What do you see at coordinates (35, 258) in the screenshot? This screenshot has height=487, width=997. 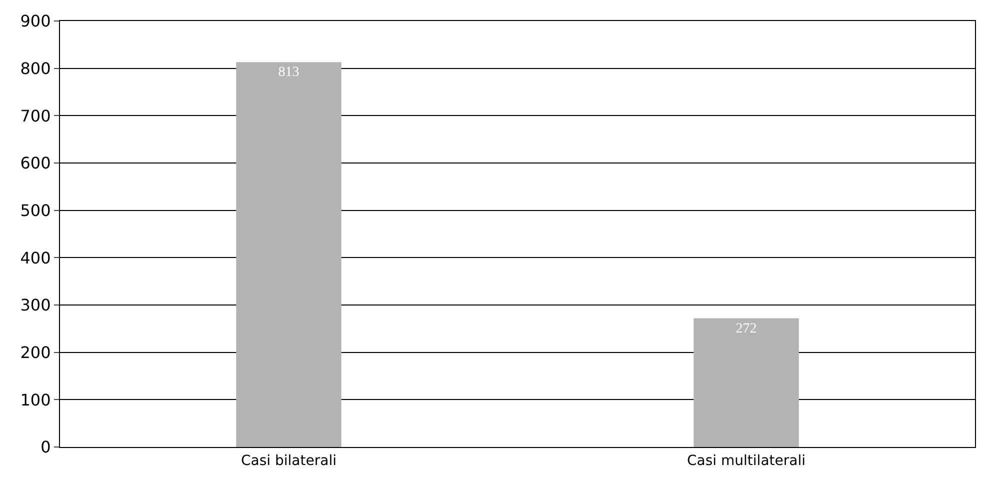 I see `y-tick-label: 400` at bounding box center [35, 258].